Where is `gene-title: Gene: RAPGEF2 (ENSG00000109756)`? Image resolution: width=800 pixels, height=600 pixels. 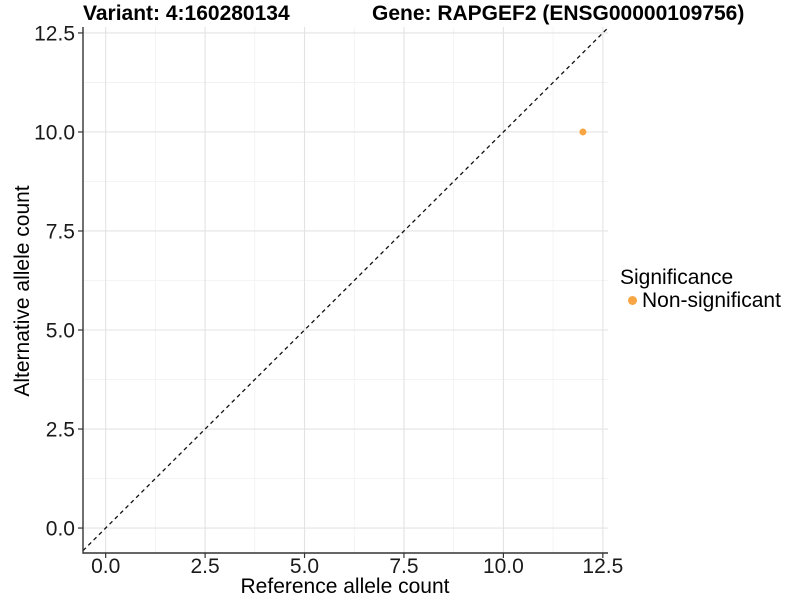 gene-title: Gene: RAPGEF2 (ENSG00000109756) is located at coordinates (558, 13).